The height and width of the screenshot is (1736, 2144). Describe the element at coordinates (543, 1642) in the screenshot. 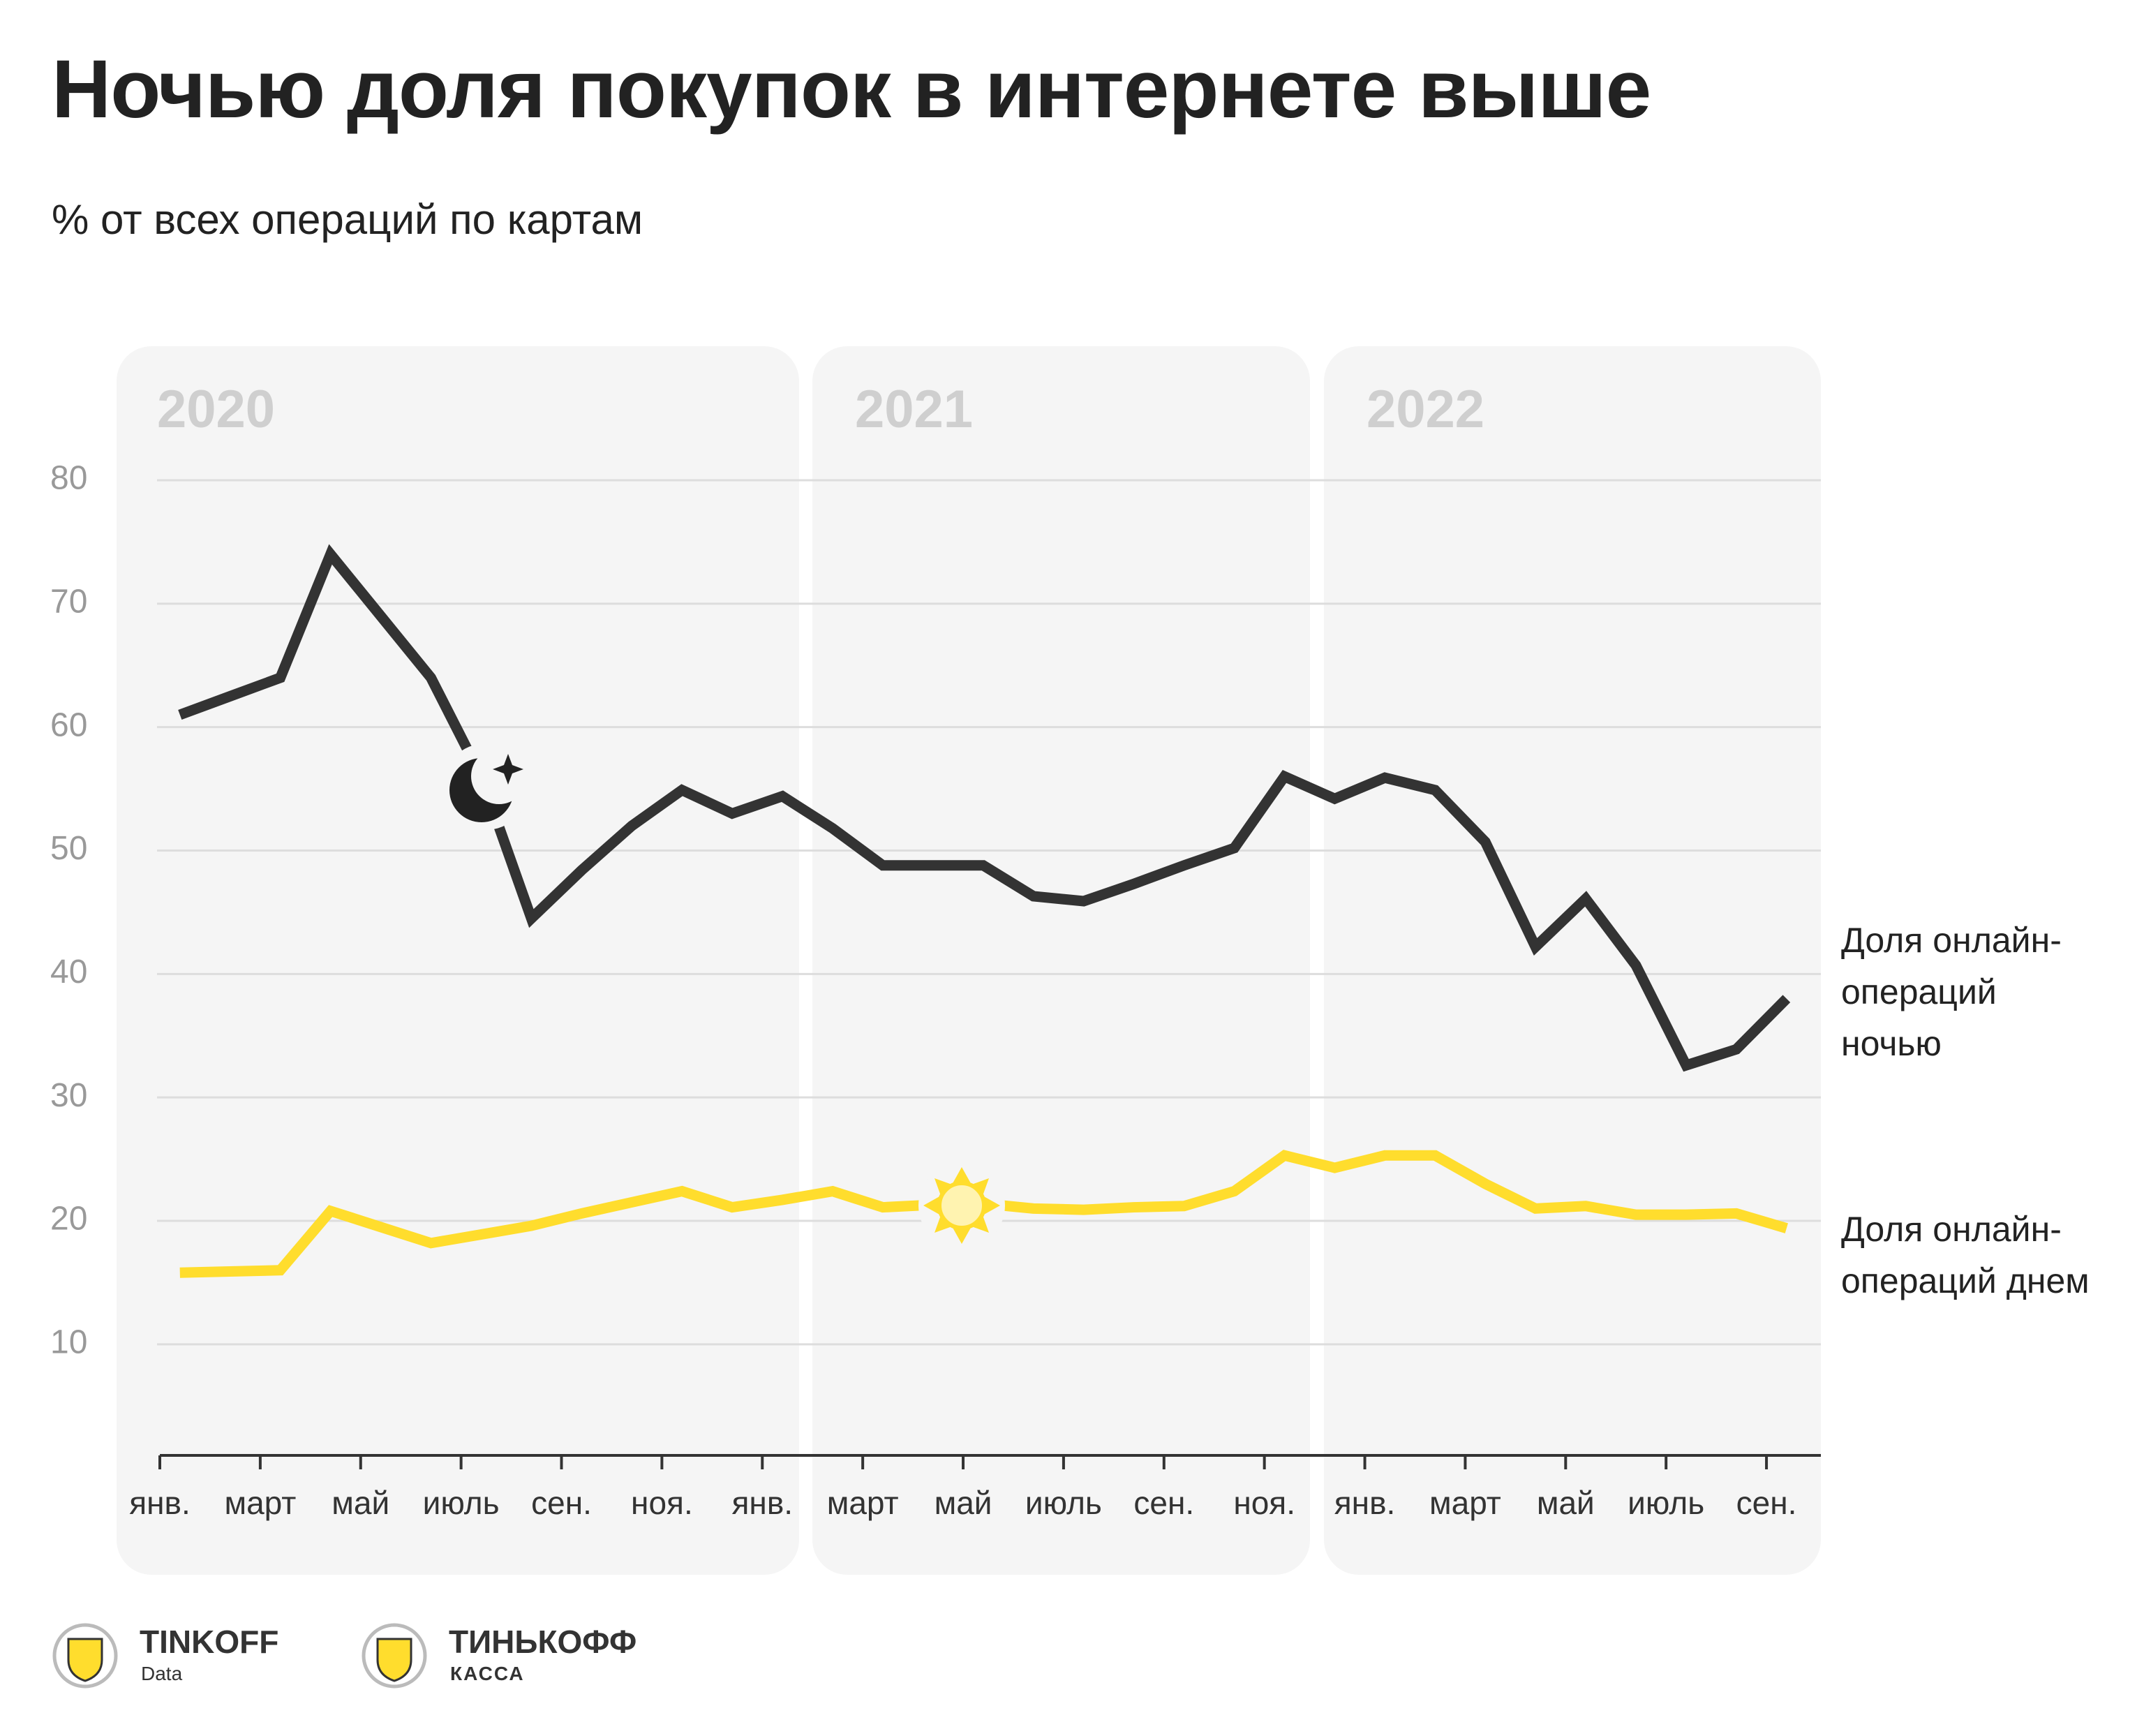

I see `brand: ТИНЬКОФФ` at that location.